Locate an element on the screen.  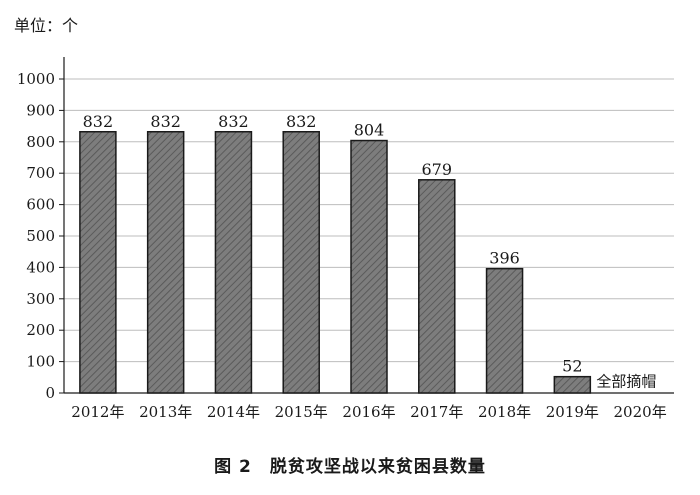
y-tick-label: 800 is located at coordinates (40, 142).